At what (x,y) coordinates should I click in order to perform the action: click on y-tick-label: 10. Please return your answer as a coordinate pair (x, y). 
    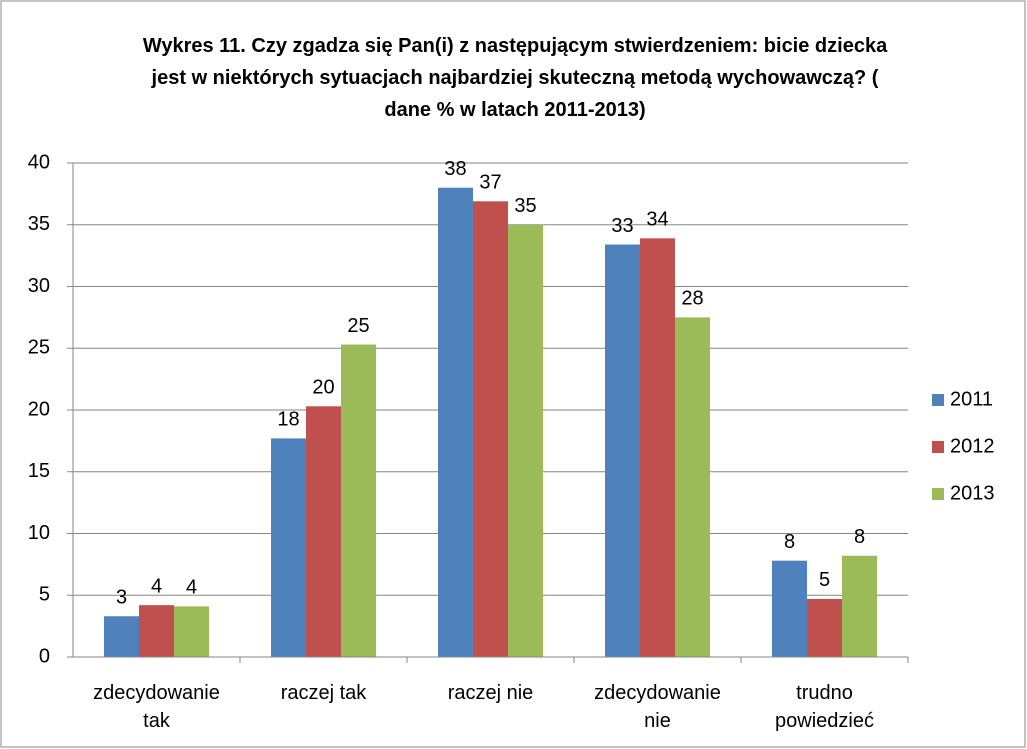
    Looking at the image, I should click on (39, 533).